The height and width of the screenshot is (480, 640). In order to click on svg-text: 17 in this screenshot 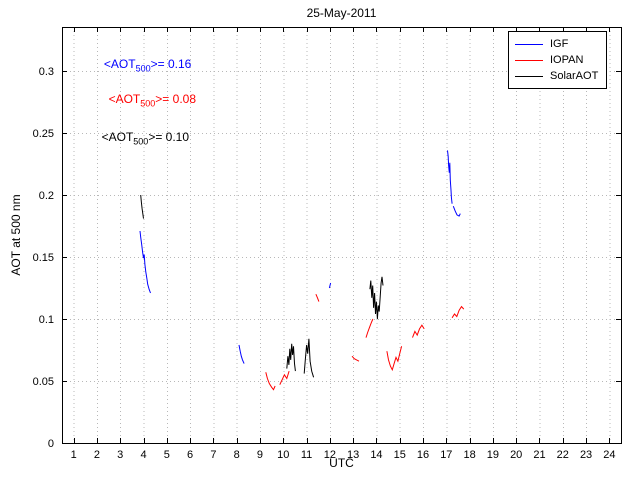, I will do `click(446, 455)`.